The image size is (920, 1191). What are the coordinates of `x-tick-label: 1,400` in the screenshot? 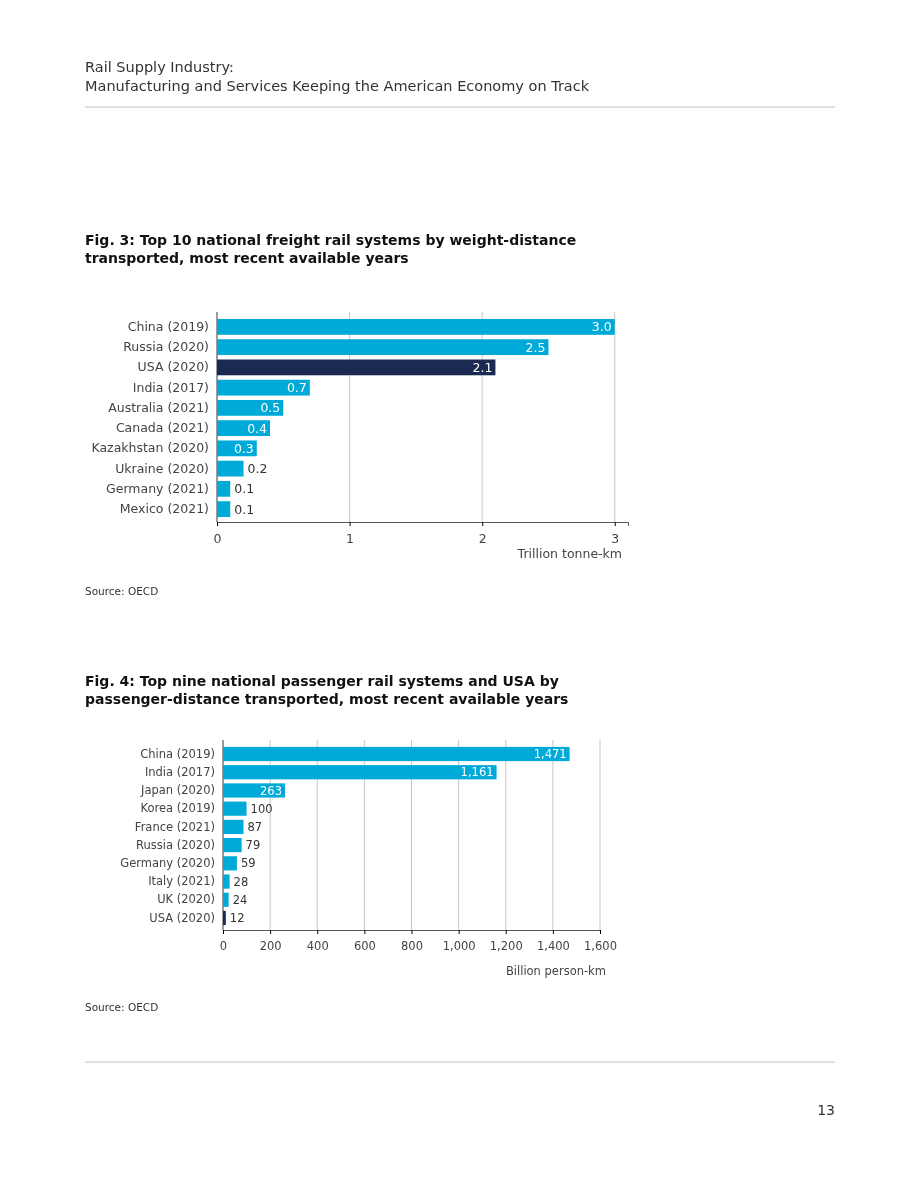 It's located at (553, 946).